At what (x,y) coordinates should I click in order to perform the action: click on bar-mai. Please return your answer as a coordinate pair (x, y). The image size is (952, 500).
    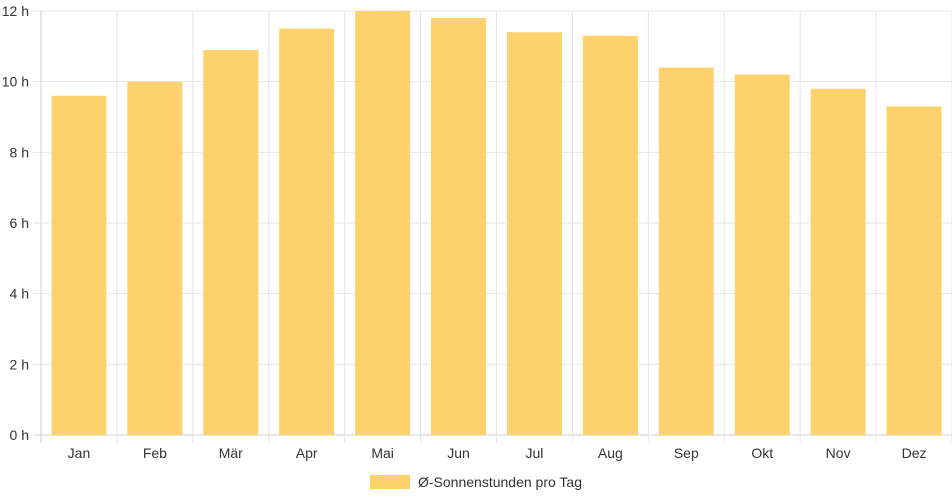
    Looking at the image, I should click on (383, 223).